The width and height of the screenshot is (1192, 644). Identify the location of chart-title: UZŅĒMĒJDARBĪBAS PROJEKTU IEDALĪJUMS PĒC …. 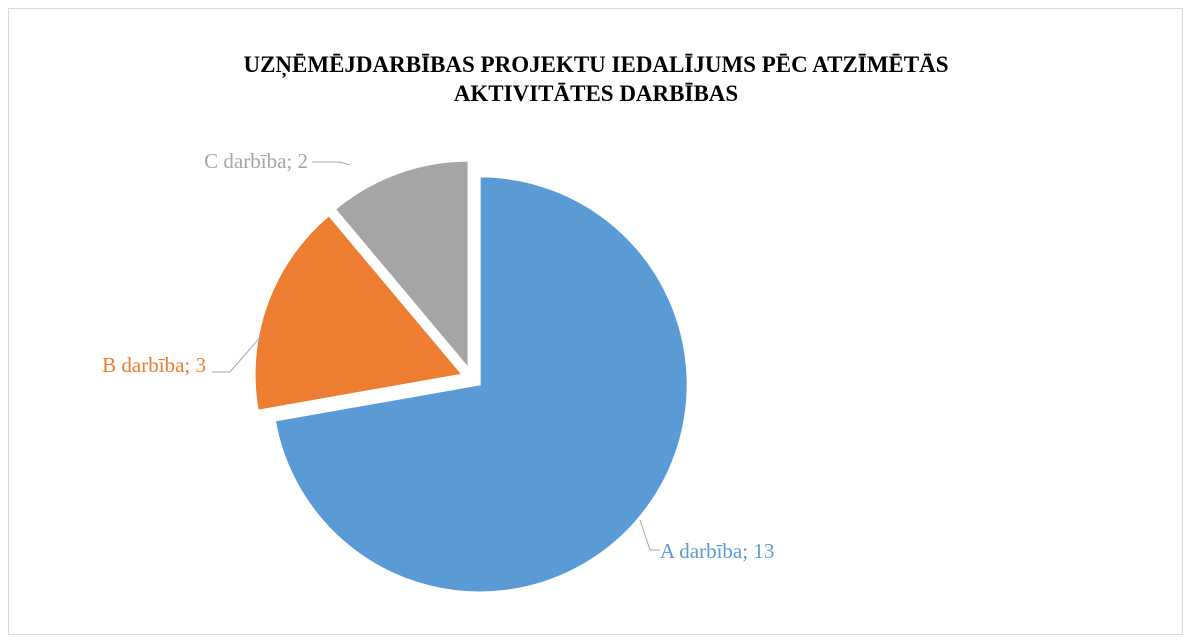
(596, 79).